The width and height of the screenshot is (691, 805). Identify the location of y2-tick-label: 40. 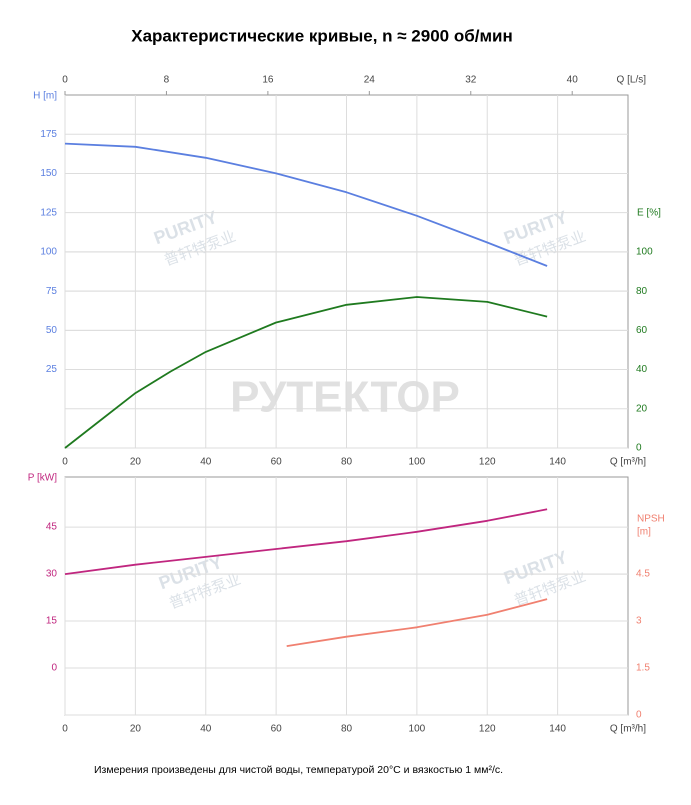
(642, 369).